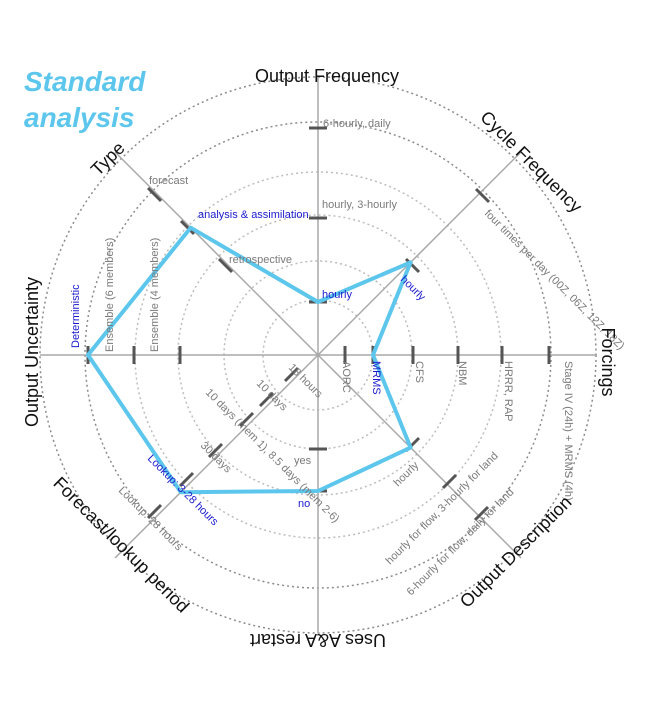 The height and width of the screenshot is (720, 646). What do you see at coordinates (531, 162) in the screenshot?
I see `axis-title: Cycle Frequency` at bounding box center [531, 162].